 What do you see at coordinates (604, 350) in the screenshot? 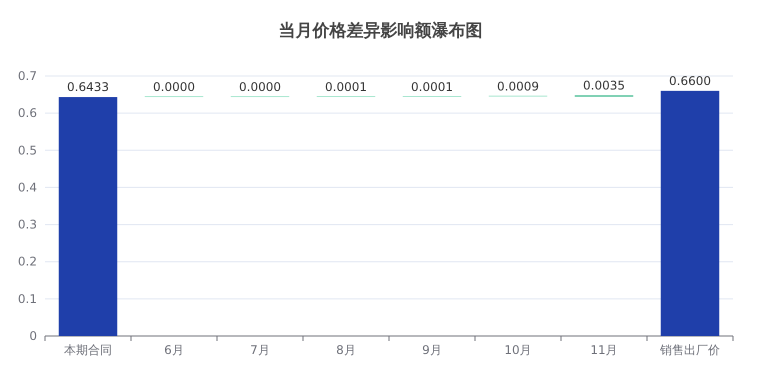
I see `x-tick-label: 11月` at bounding box center [604, 350].